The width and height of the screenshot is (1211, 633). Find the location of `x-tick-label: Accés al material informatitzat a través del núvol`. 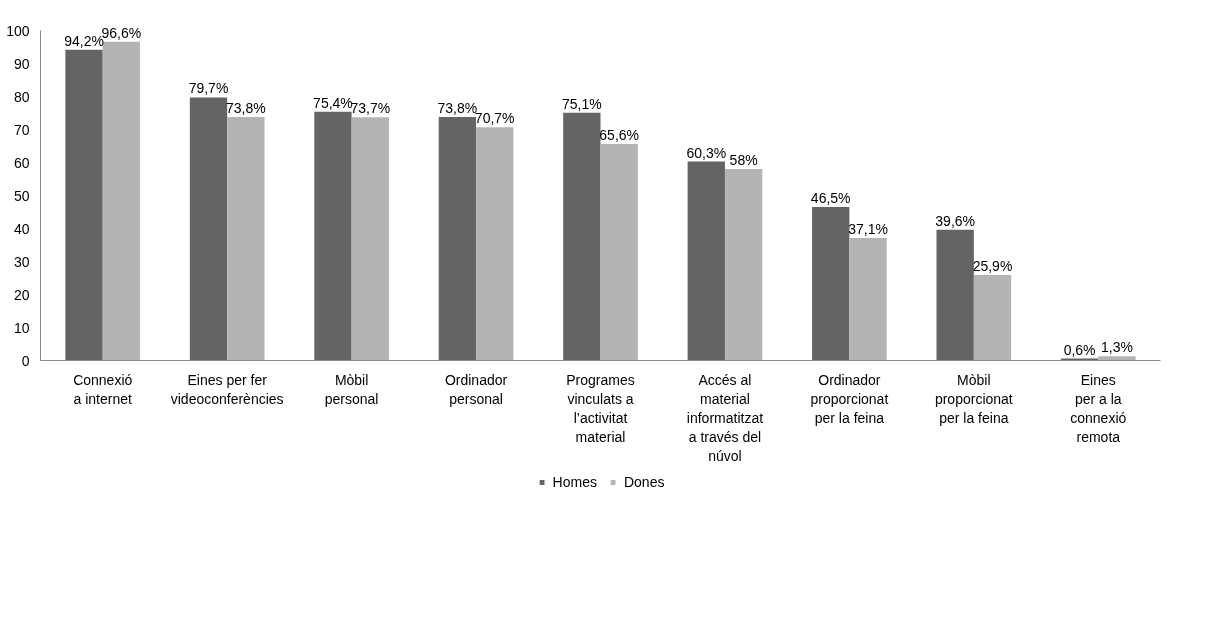

x-tick-label: Accés al material informatitzat a través del núvol is located at coordinates (725, 418).